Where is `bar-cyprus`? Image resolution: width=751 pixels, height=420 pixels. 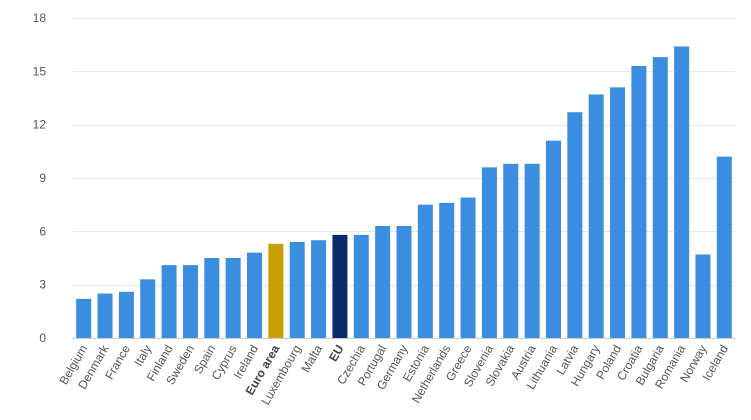 bar-cyprus is located at coordinates (233, 298).